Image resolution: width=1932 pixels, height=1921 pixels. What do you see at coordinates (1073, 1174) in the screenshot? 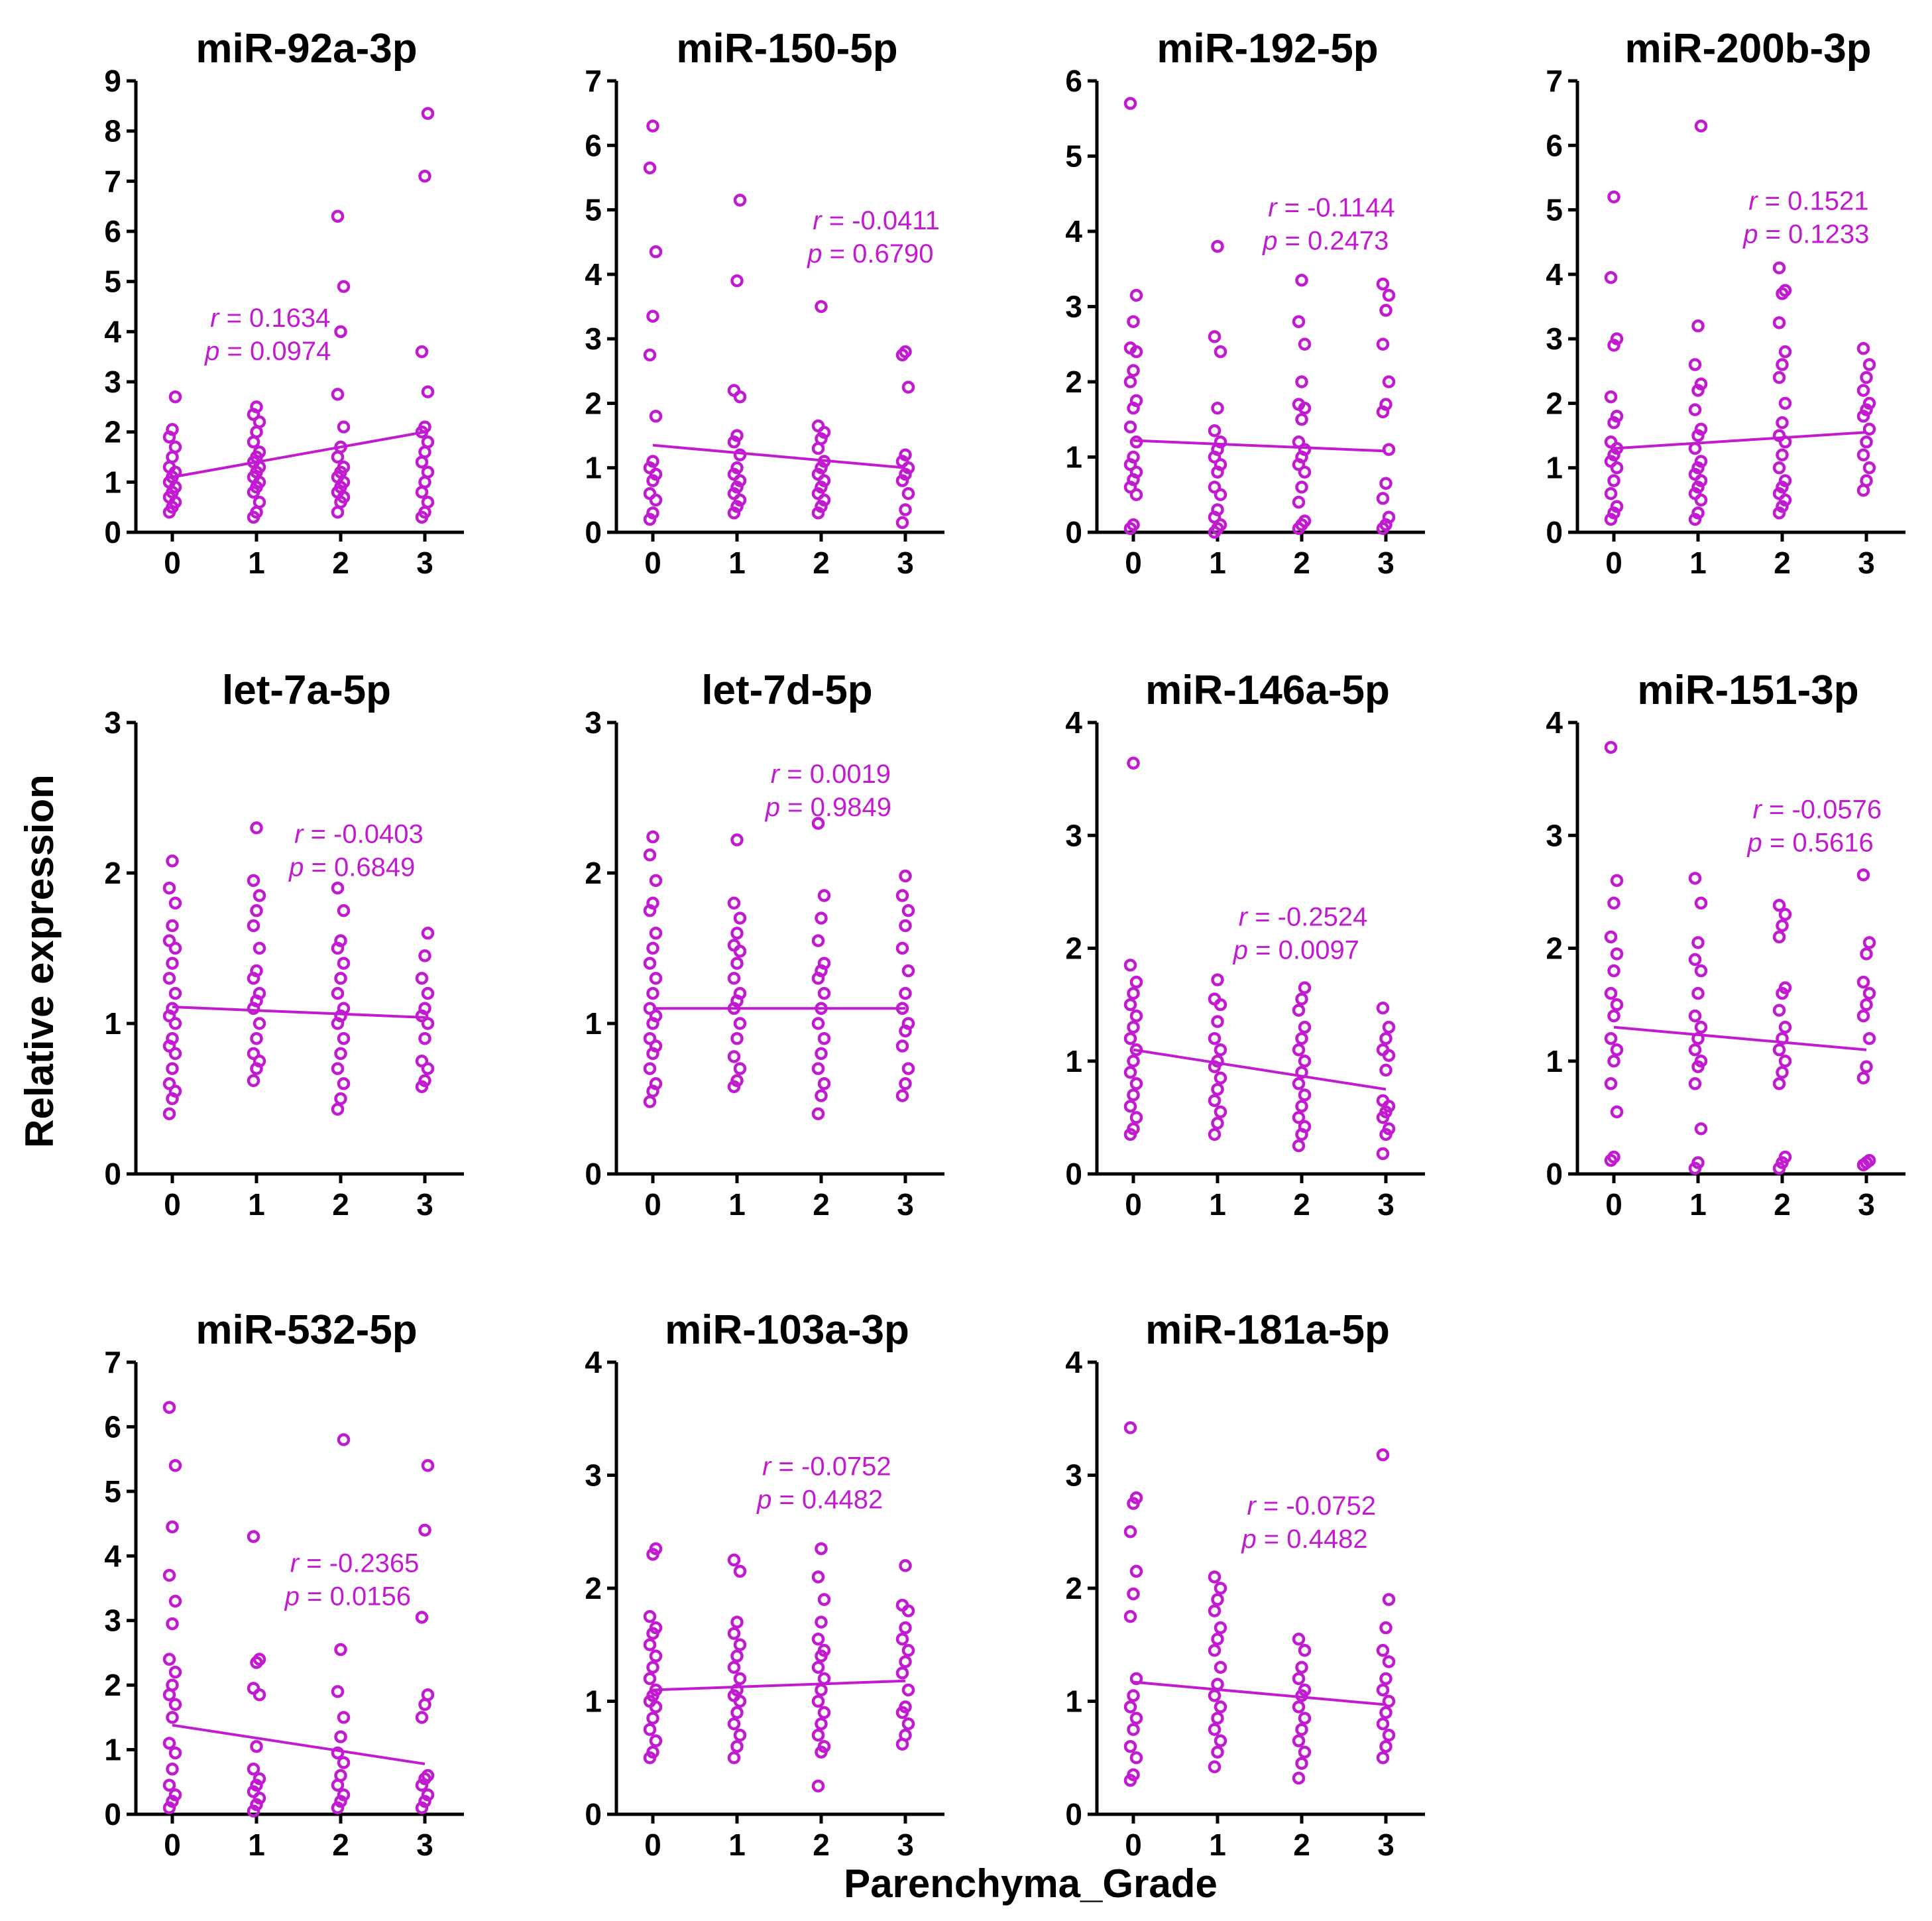
I see `y-tick-label: 0` at bounding box center [1073, 1174].